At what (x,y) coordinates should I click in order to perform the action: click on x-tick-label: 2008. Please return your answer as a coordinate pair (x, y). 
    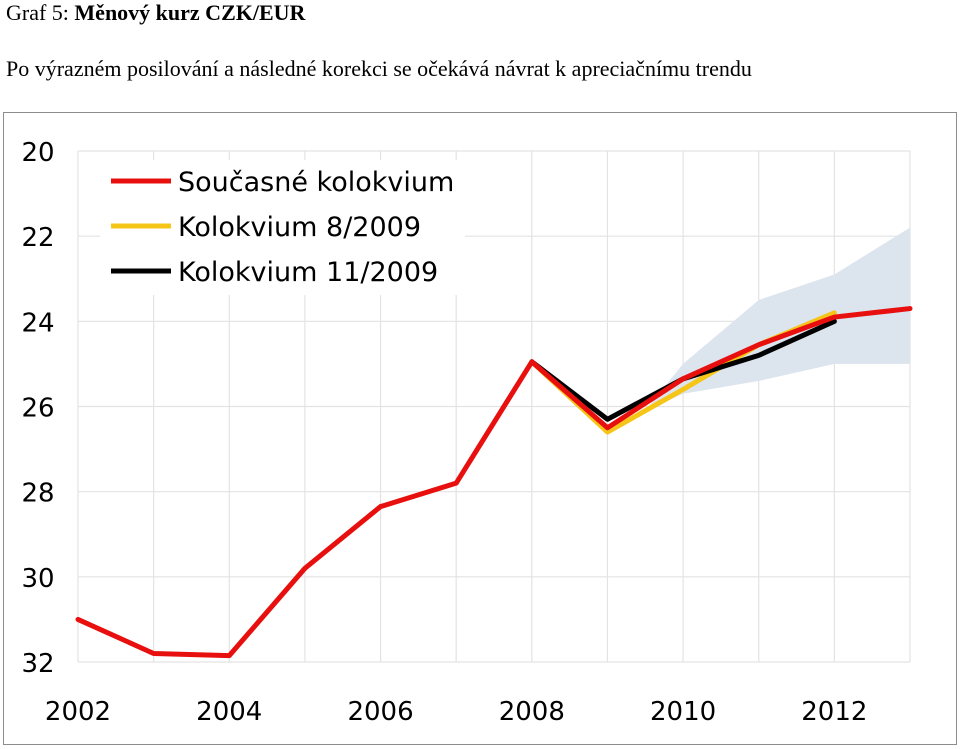
    Looking at the image, I should click on (532, 712).